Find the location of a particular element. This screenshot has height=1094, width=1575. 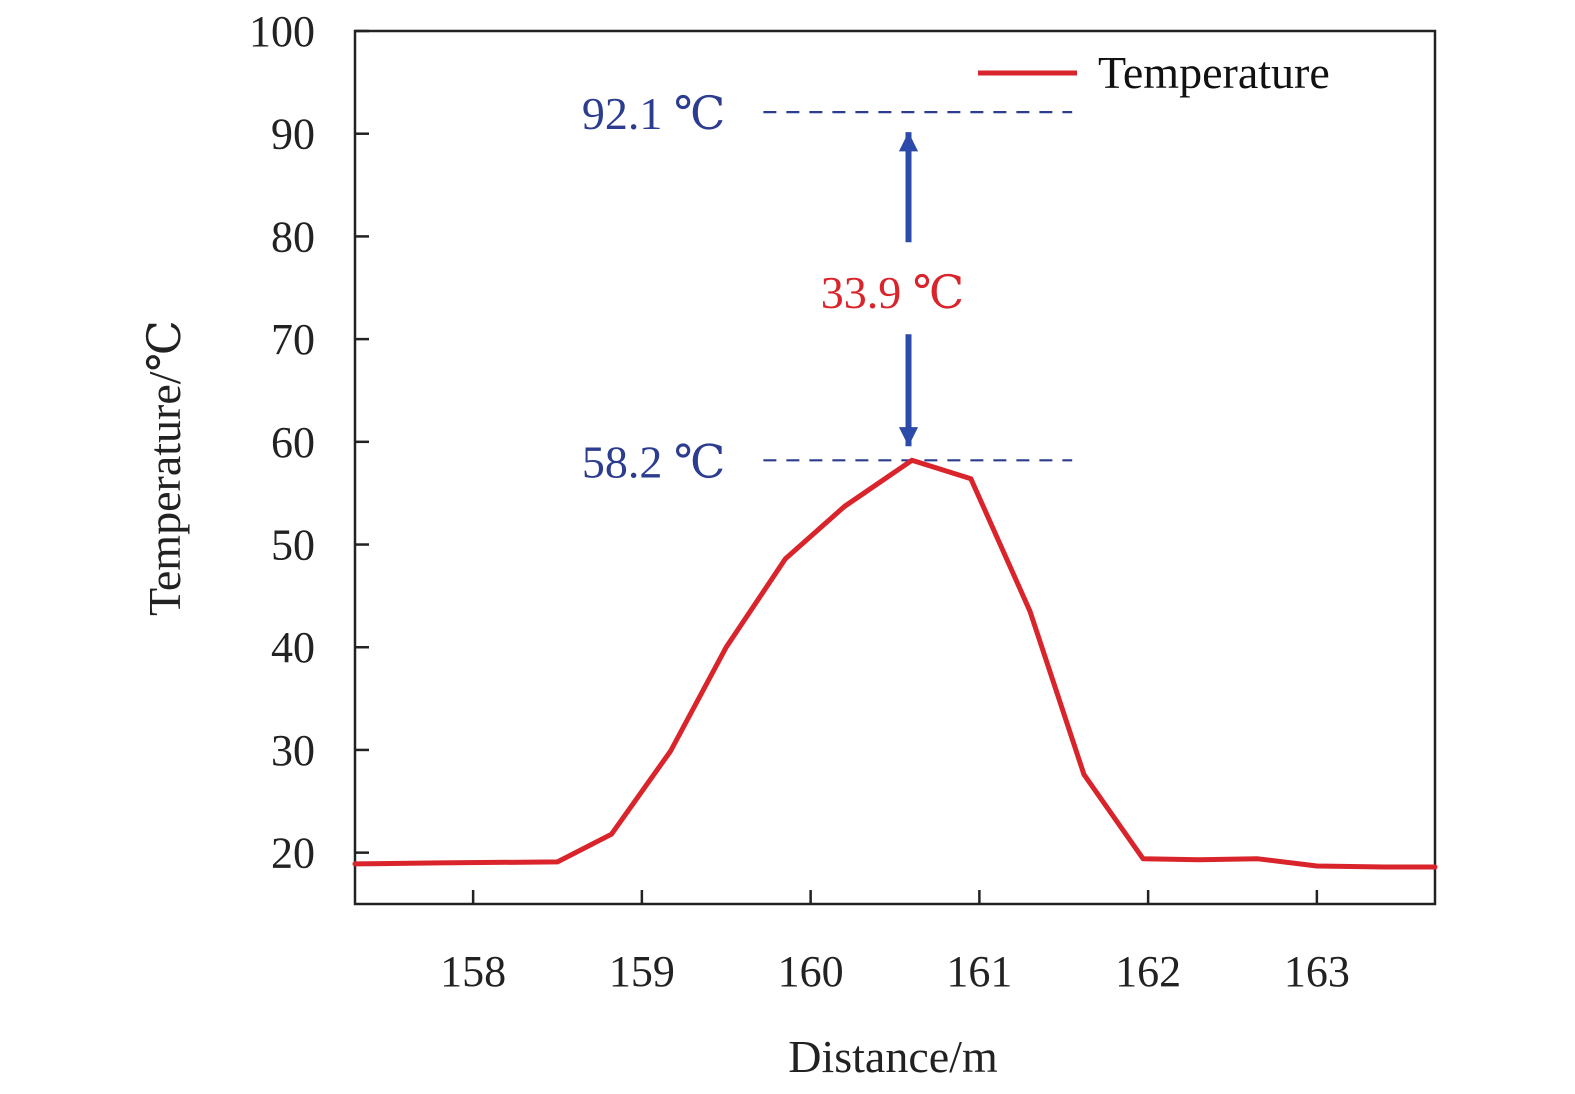

y-tick-label: 20 is located at coordinates (293, 853).